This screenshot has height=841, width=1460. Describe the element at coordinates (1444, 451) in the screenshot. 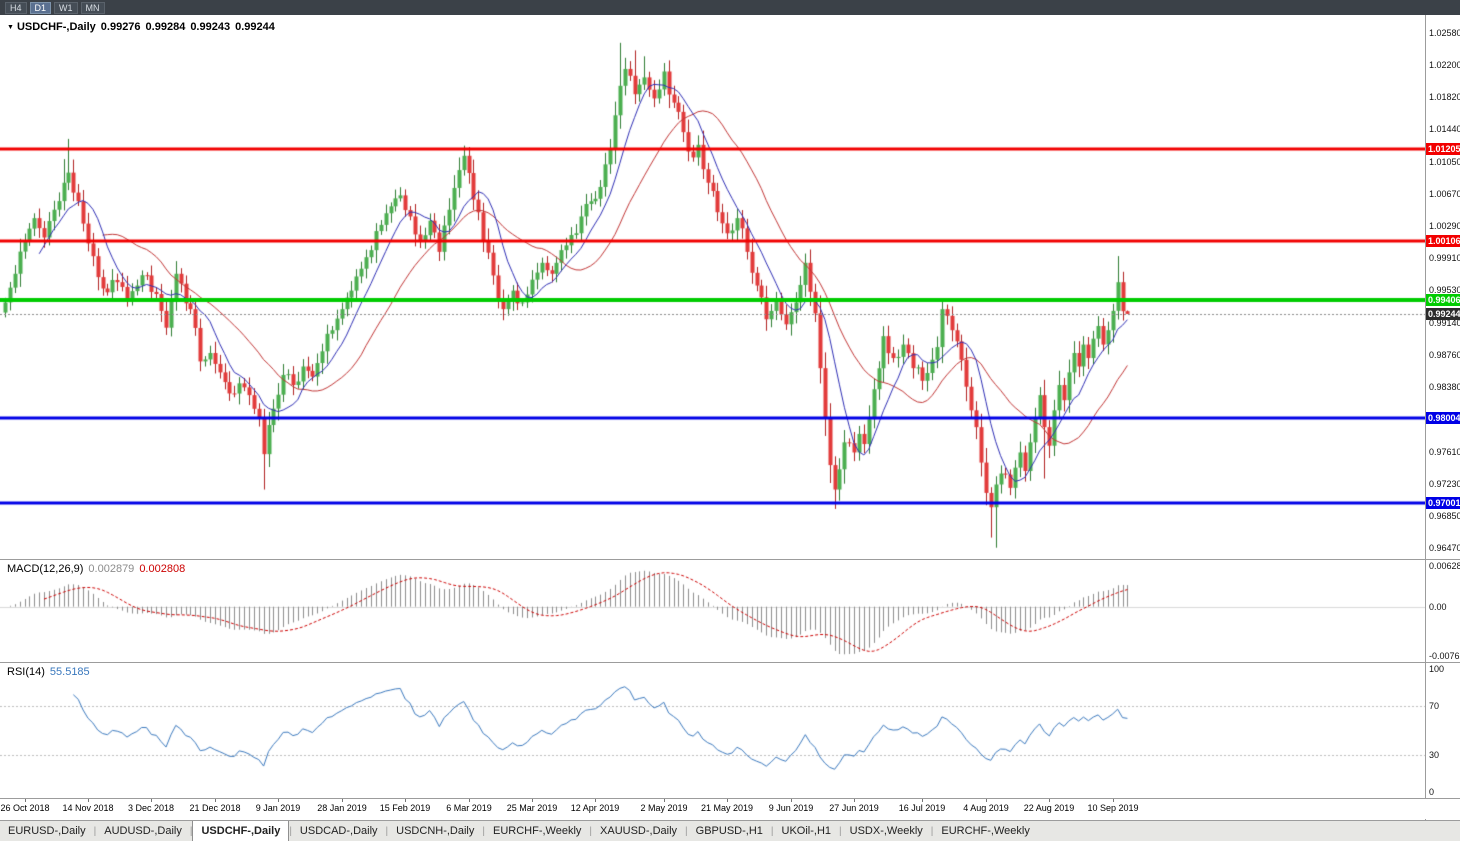

I see `price-tick: 0.97610` at that location.